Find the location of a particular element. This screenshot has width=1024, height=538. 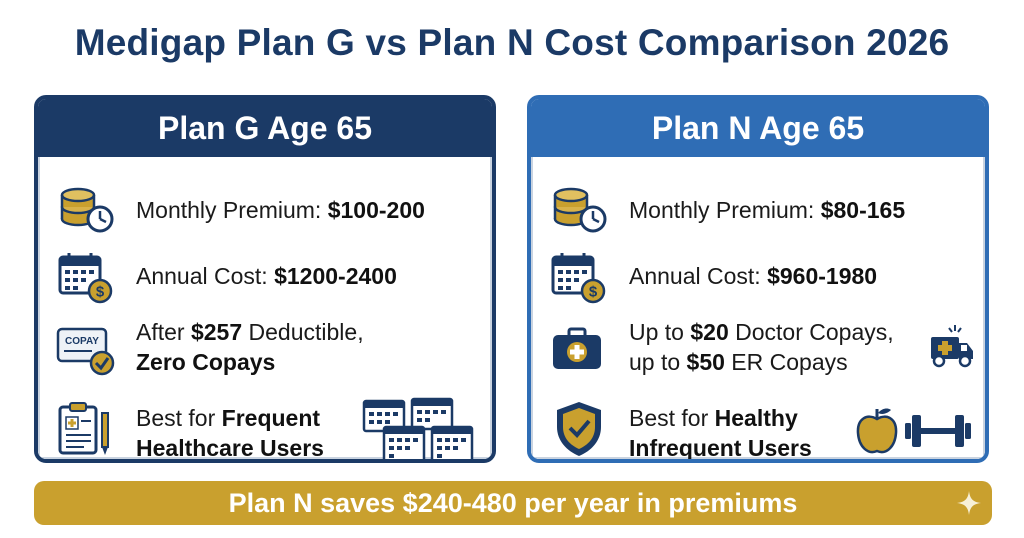

plan-g-header: Plan G Age 65 is located at coordinates (265, 128).